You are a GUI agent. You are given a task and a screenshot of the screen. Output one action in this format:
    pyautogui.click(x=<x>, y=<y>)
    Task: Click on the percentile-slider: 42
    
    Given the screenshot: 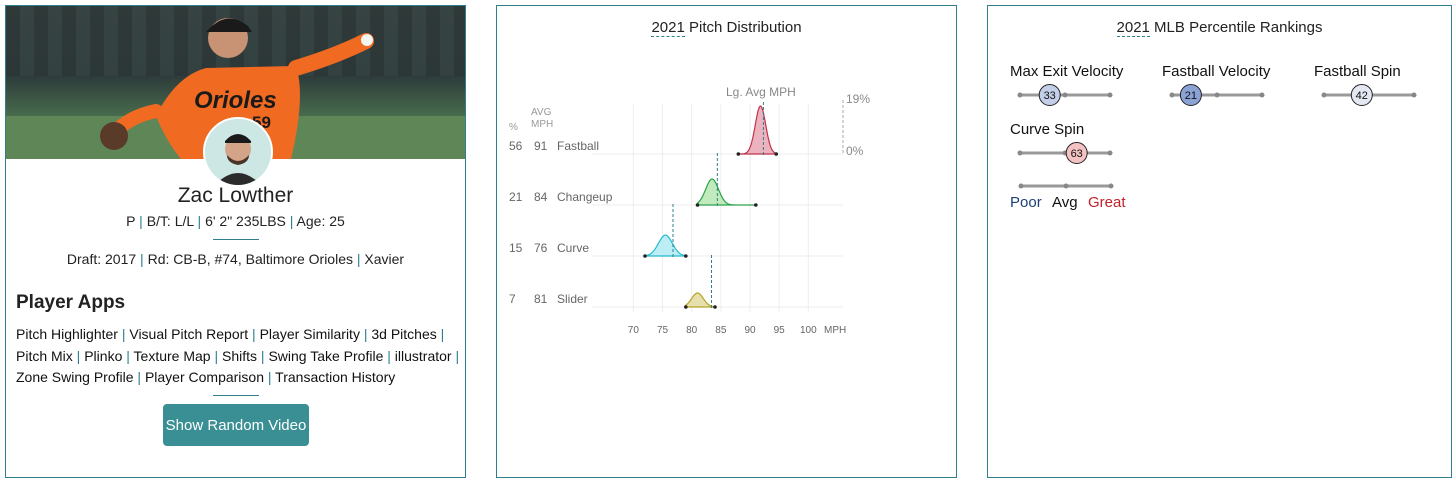 What is the action you would take?
    pyautogui.click(x=1369, y=95)
    